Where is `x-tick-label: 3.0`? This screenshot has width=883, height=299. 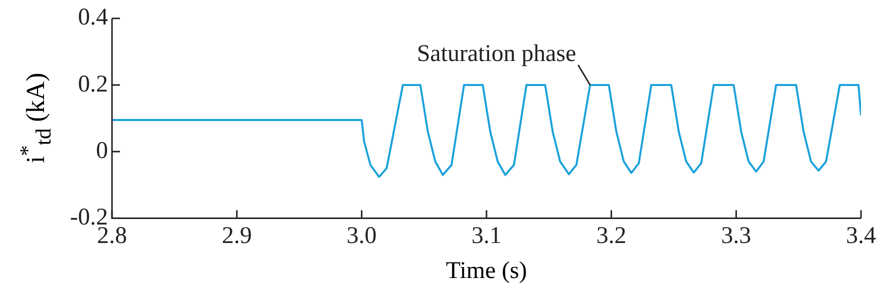 x-tick-label: 3.0 is located at coordinates (361, 235).